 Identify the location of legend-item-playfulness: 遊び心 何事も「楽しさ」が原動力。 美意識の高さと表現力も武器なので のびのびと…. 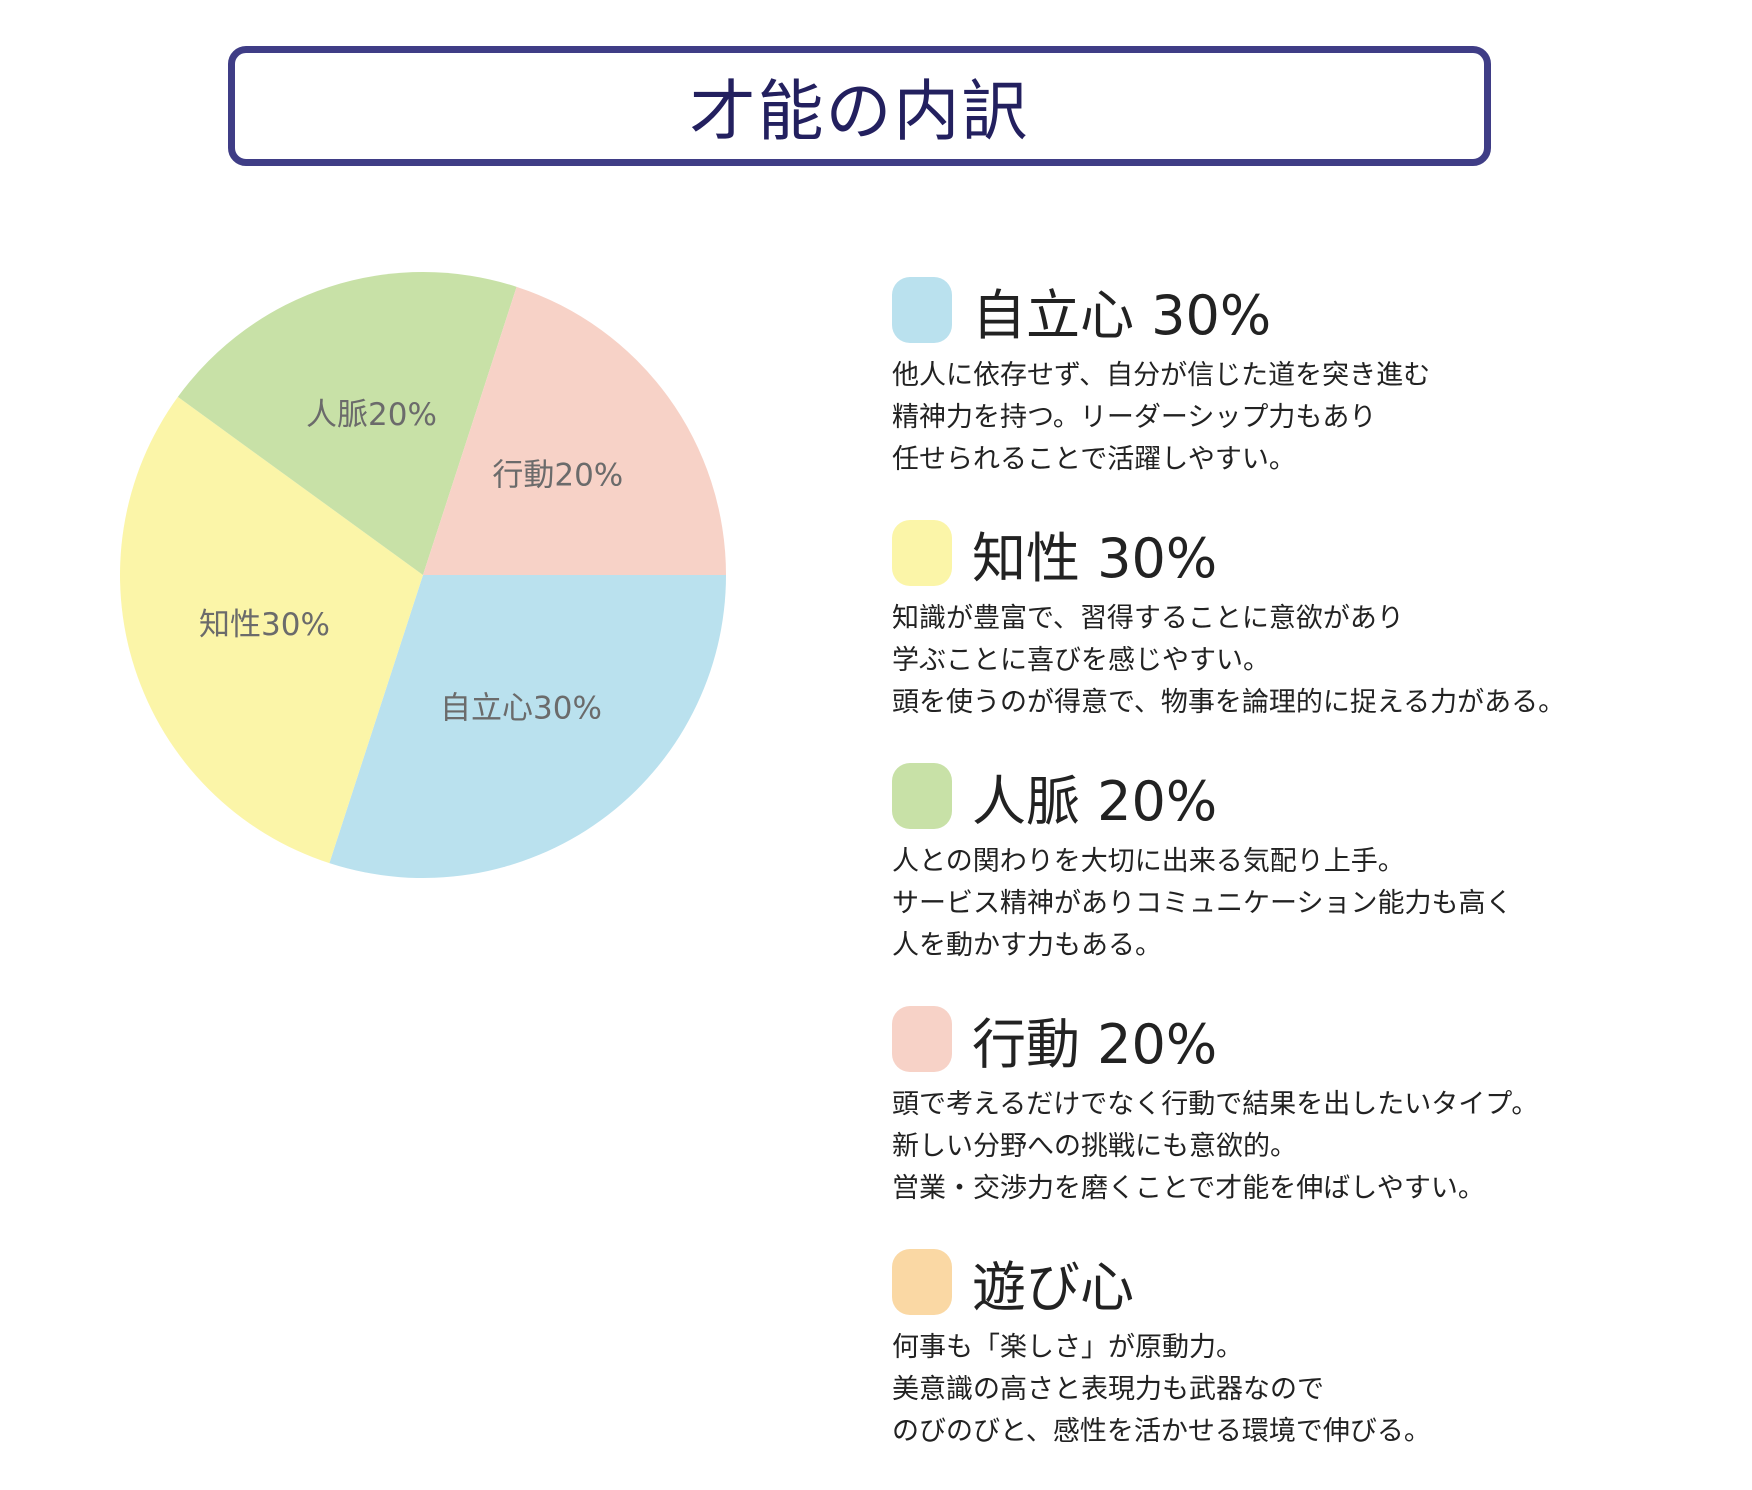
(1302, 1368).